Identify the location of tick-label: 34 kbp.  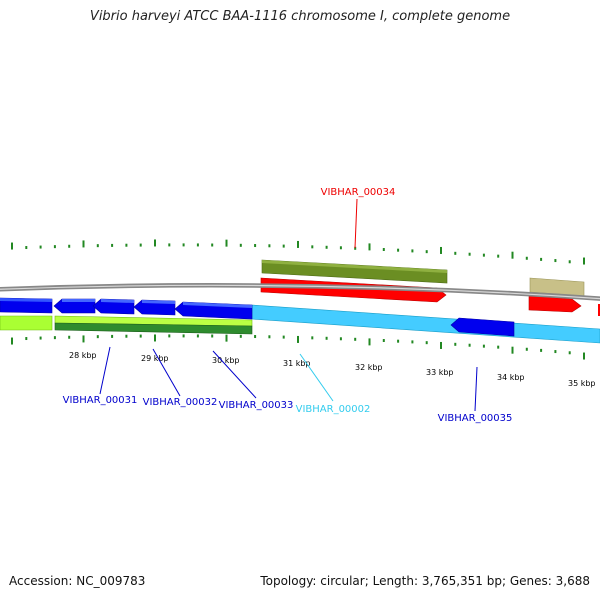
(511, 377).